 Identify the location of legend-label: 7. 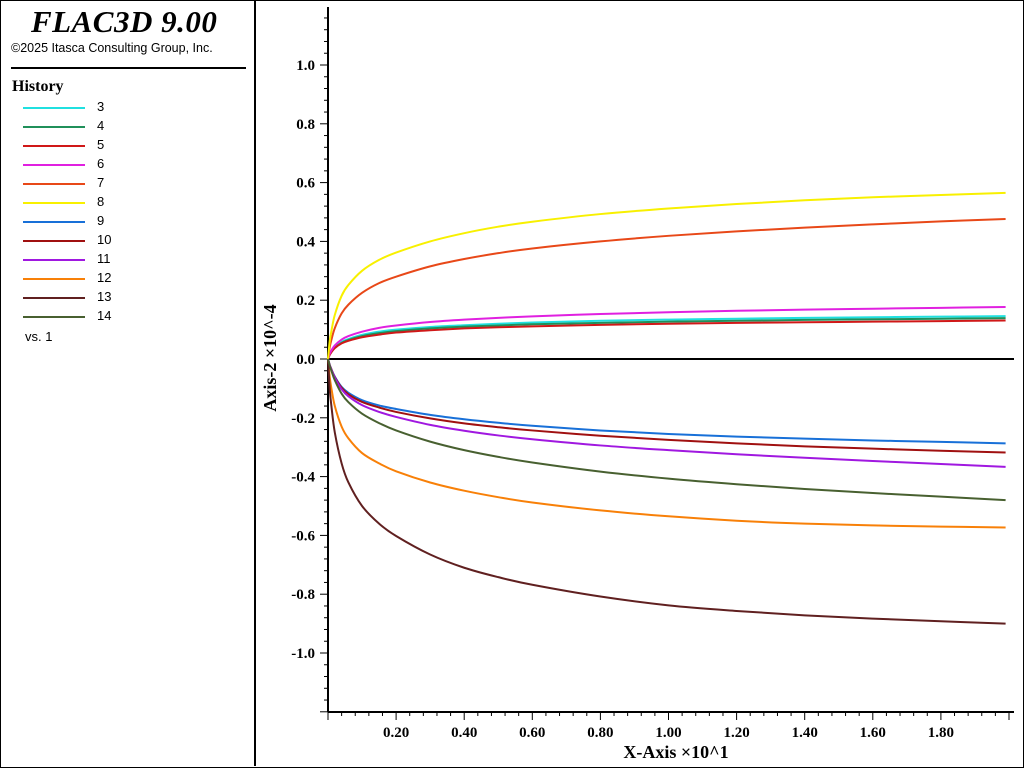
(101, 182).